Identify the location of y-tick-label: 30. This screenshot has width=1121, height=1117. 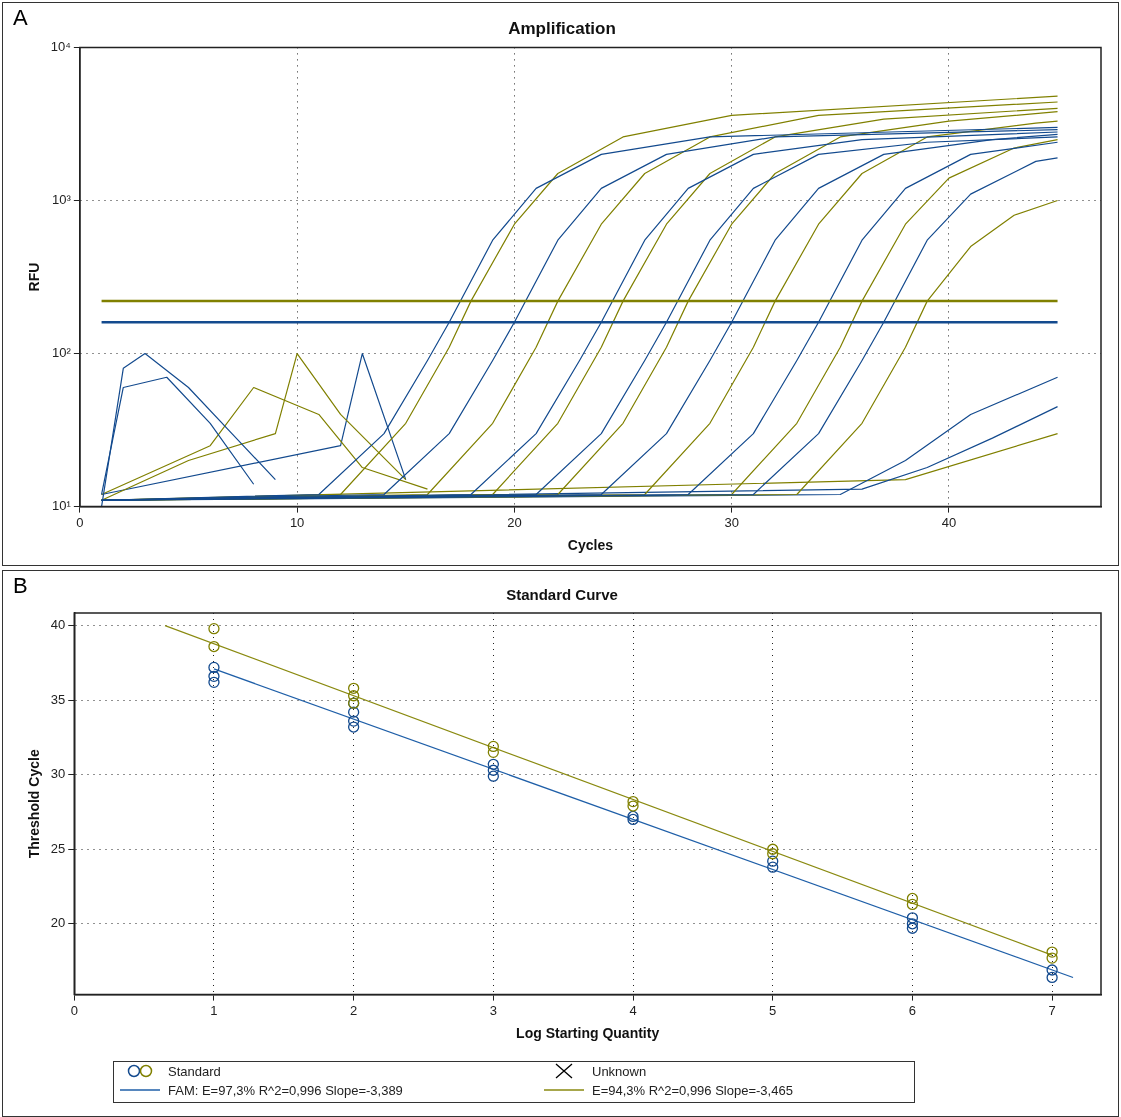
(58, 774).